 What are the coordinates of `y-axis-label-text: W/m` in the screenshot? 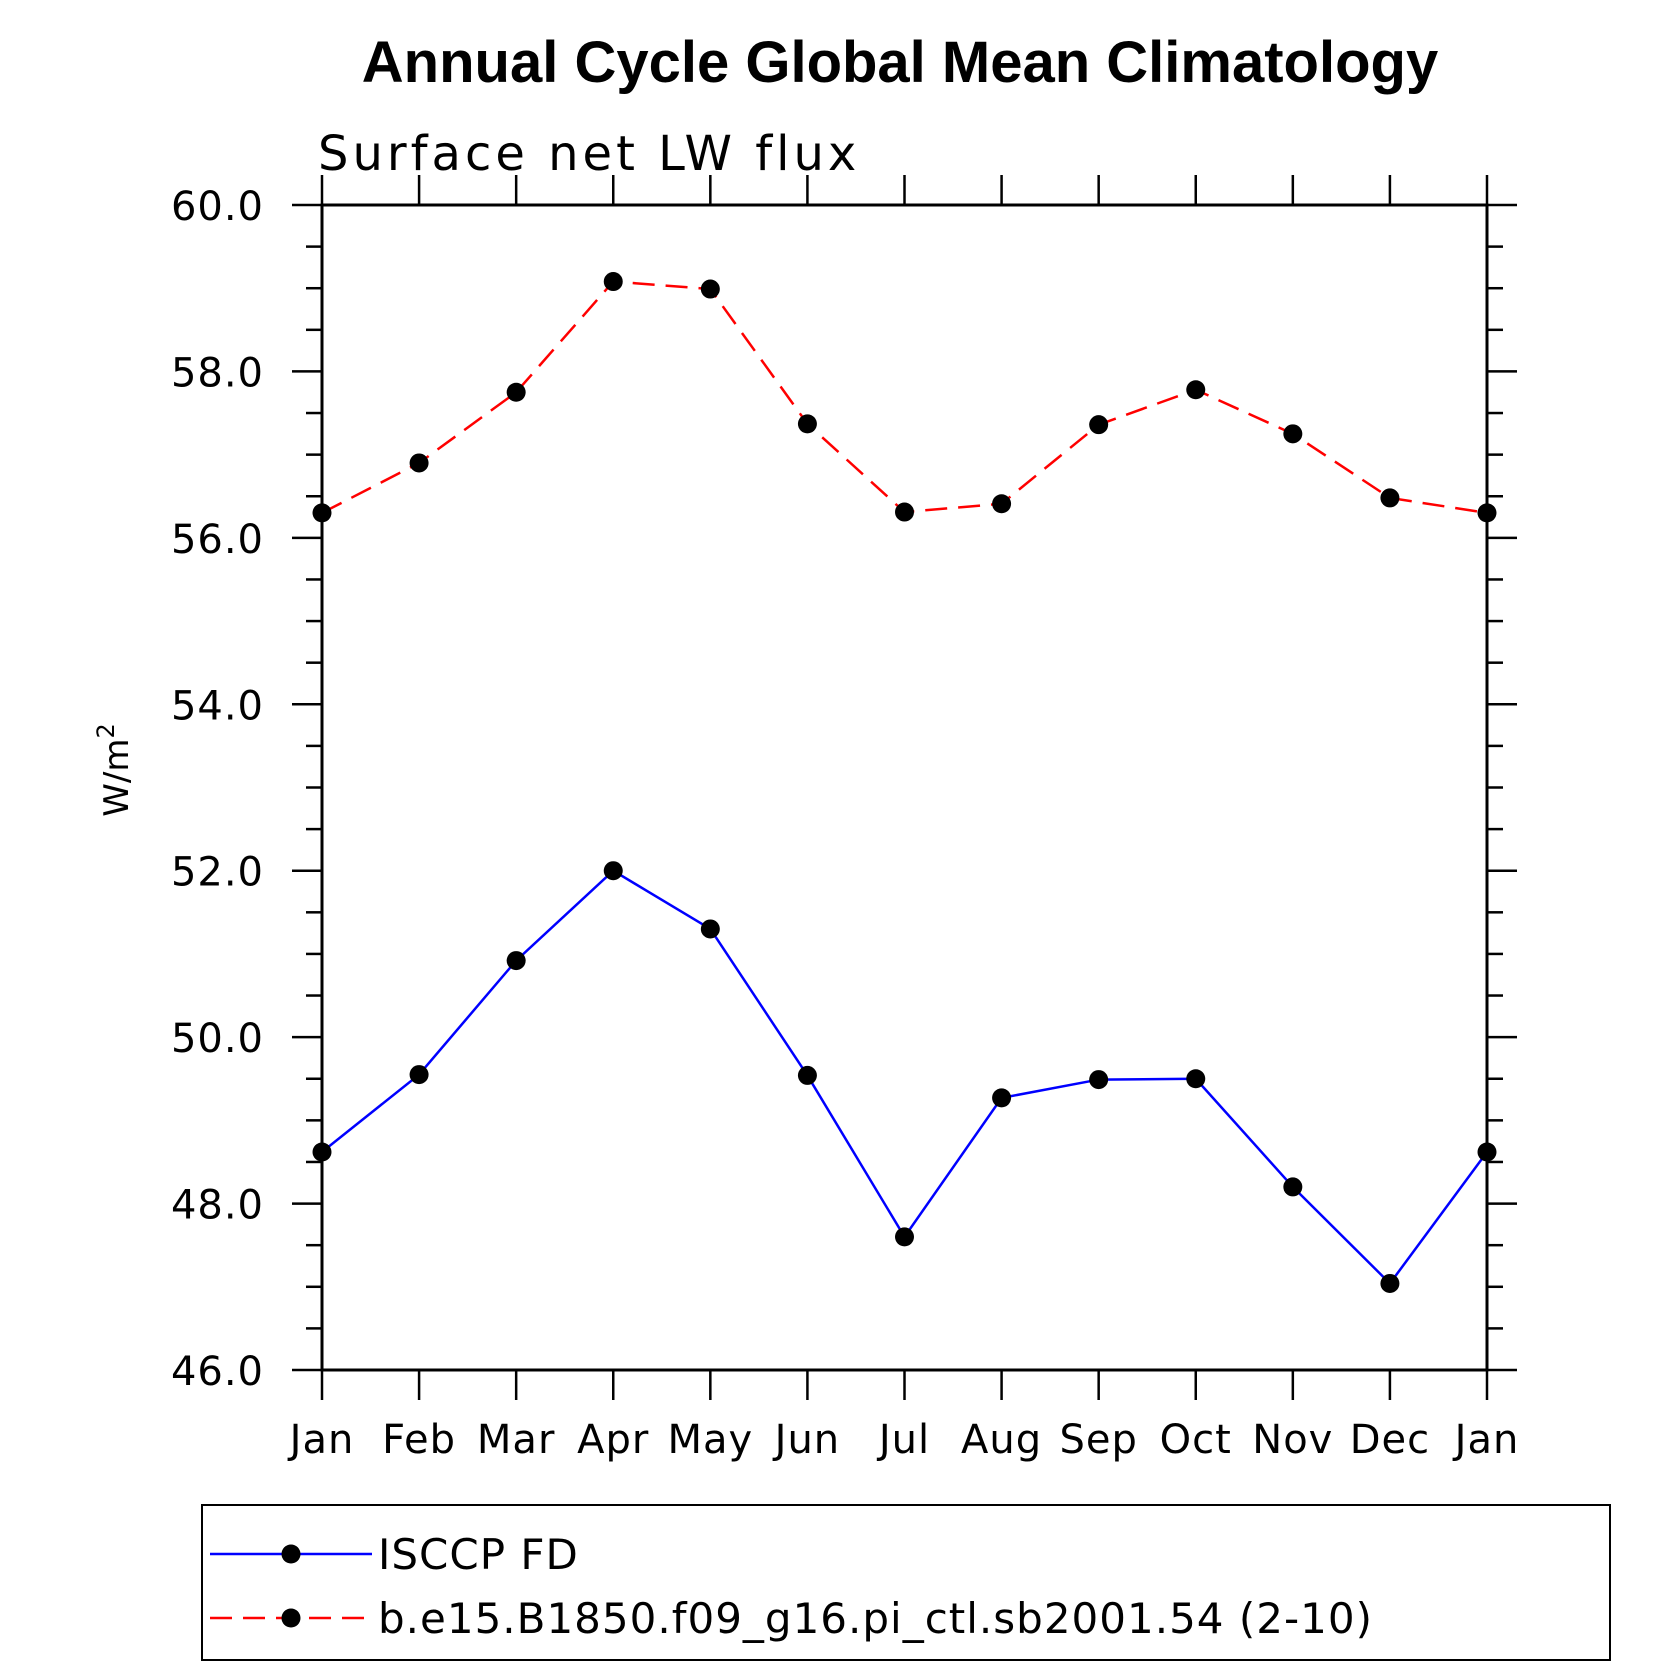 It's located at (117, 778).